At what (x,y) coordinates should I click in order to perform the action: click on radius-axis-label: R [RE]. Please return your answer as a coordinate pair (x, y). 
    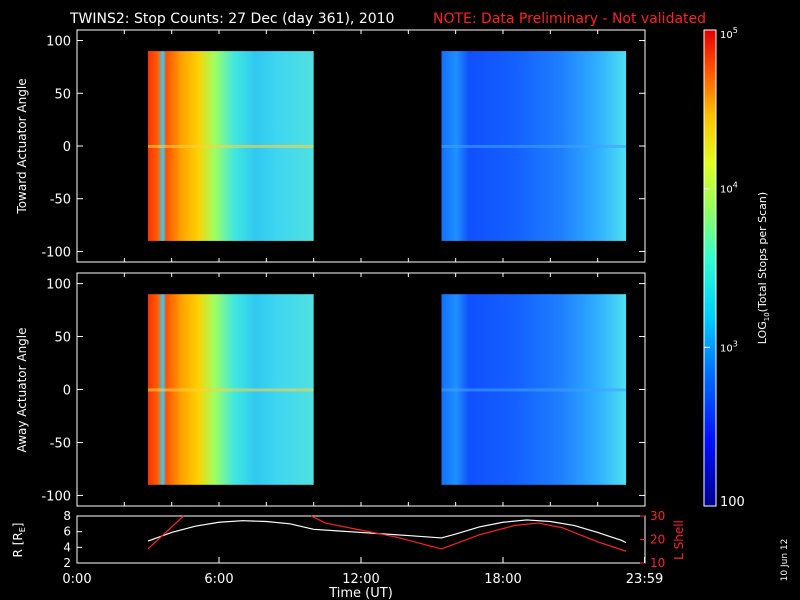
    Looking at the image, I should click on (19, 540).